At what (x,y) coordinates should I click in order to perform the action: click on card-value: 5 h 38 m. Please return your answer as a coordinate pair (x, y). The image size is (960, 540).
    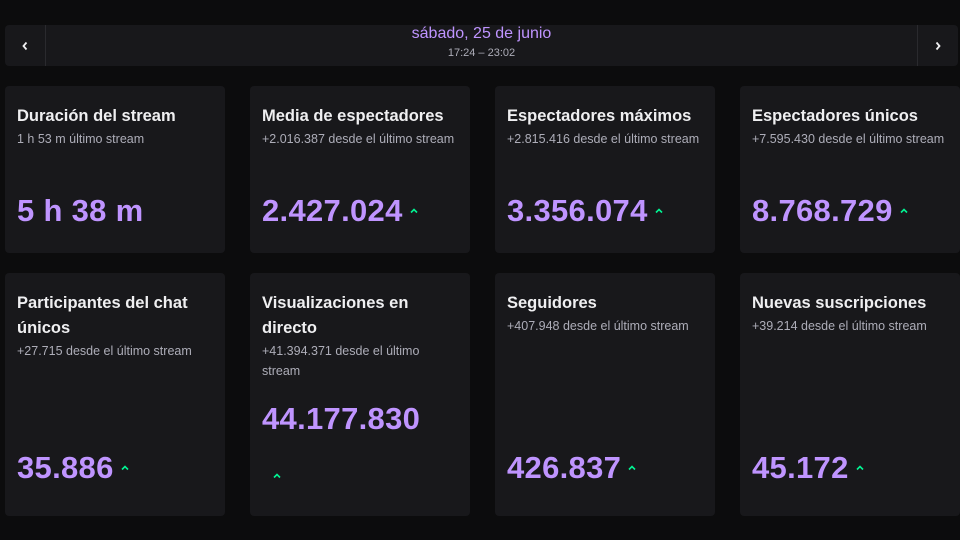
    Looking at the image, I should click on (80, 210).